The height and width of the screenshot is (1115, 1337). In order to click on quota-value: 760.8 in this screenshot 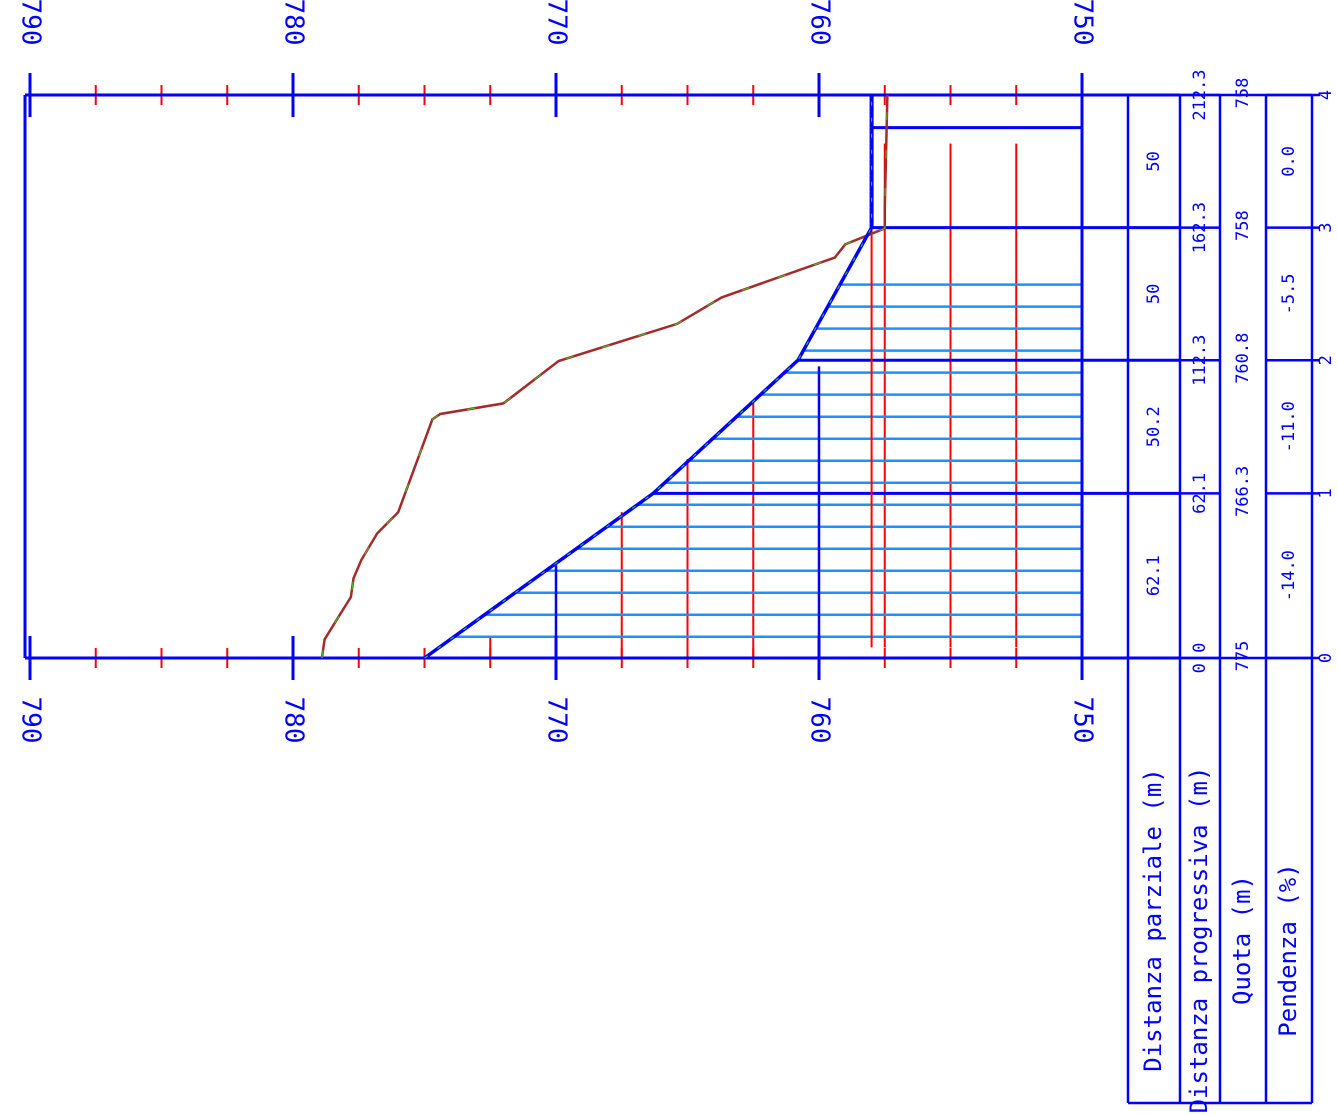, I will do `click(1243, 358)`.